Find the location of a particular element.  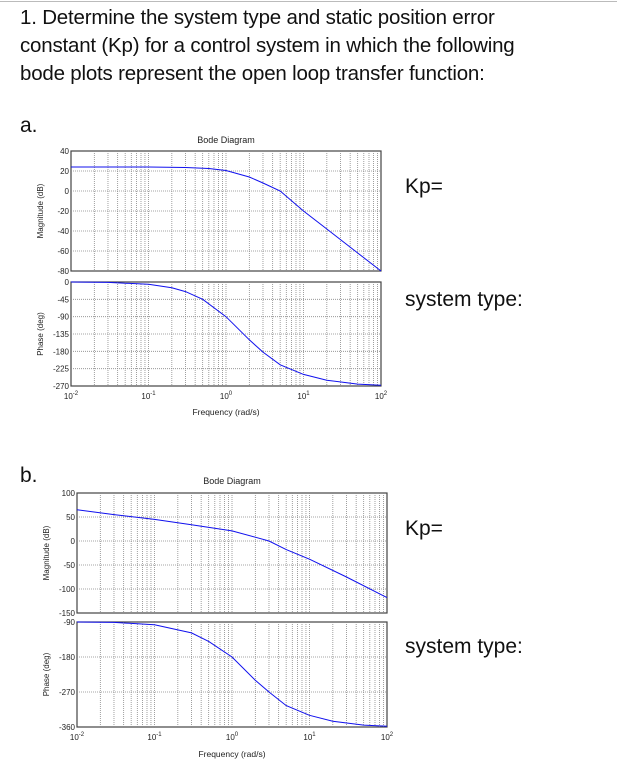

y-tick-label: 50 is located at coordinates (70, 517).